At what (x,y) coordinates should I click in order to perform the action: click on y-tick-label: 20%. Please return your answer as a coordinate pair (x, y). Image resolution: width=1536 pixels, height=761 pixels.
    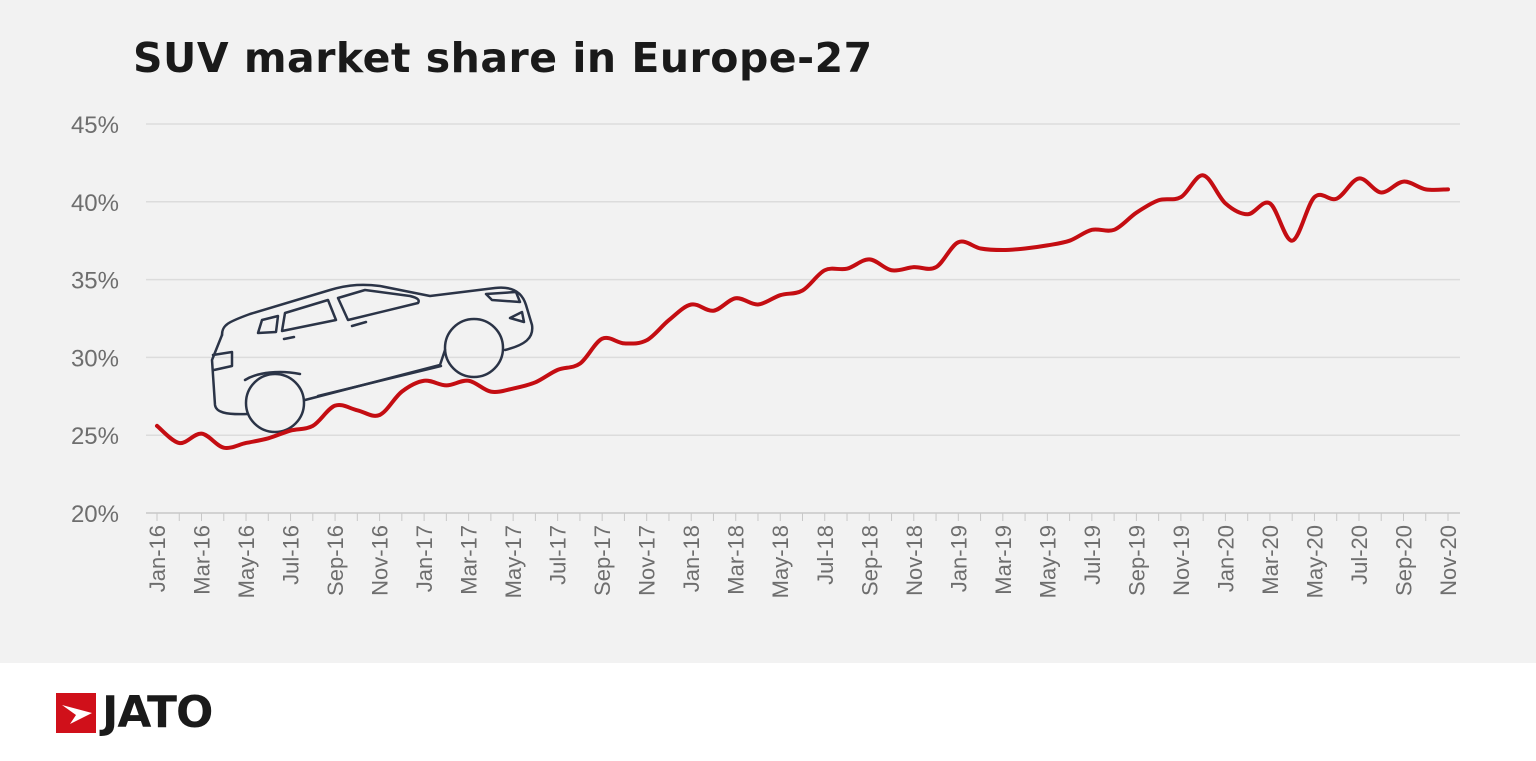
    Looking at the image, I should click on (95, 514).